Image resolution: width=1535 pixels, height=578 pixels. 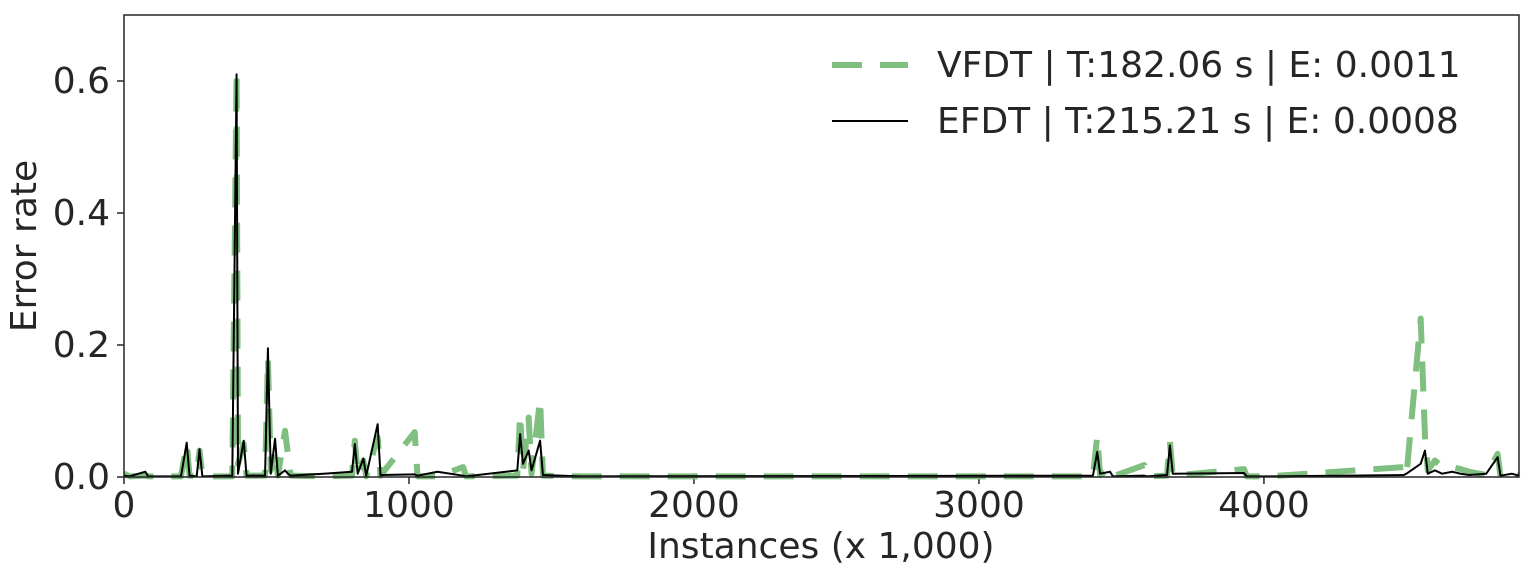 I want to click on y-tick-label: 0.2, so click(x=81, y=345).